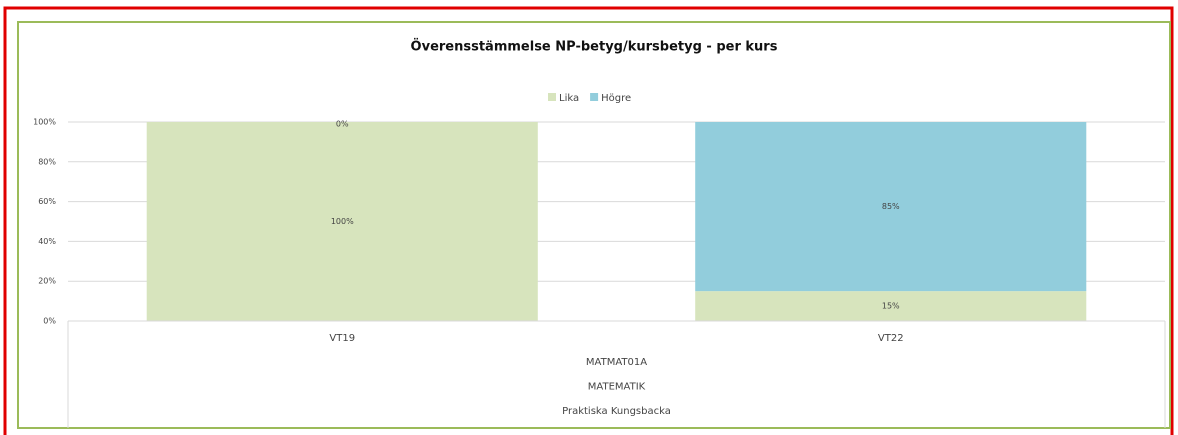 This screenshot has width=1178, height=435. Describe the element at coordinates (47, 281) in the screenshot. I see `y-tick-label: 20%` at that location.